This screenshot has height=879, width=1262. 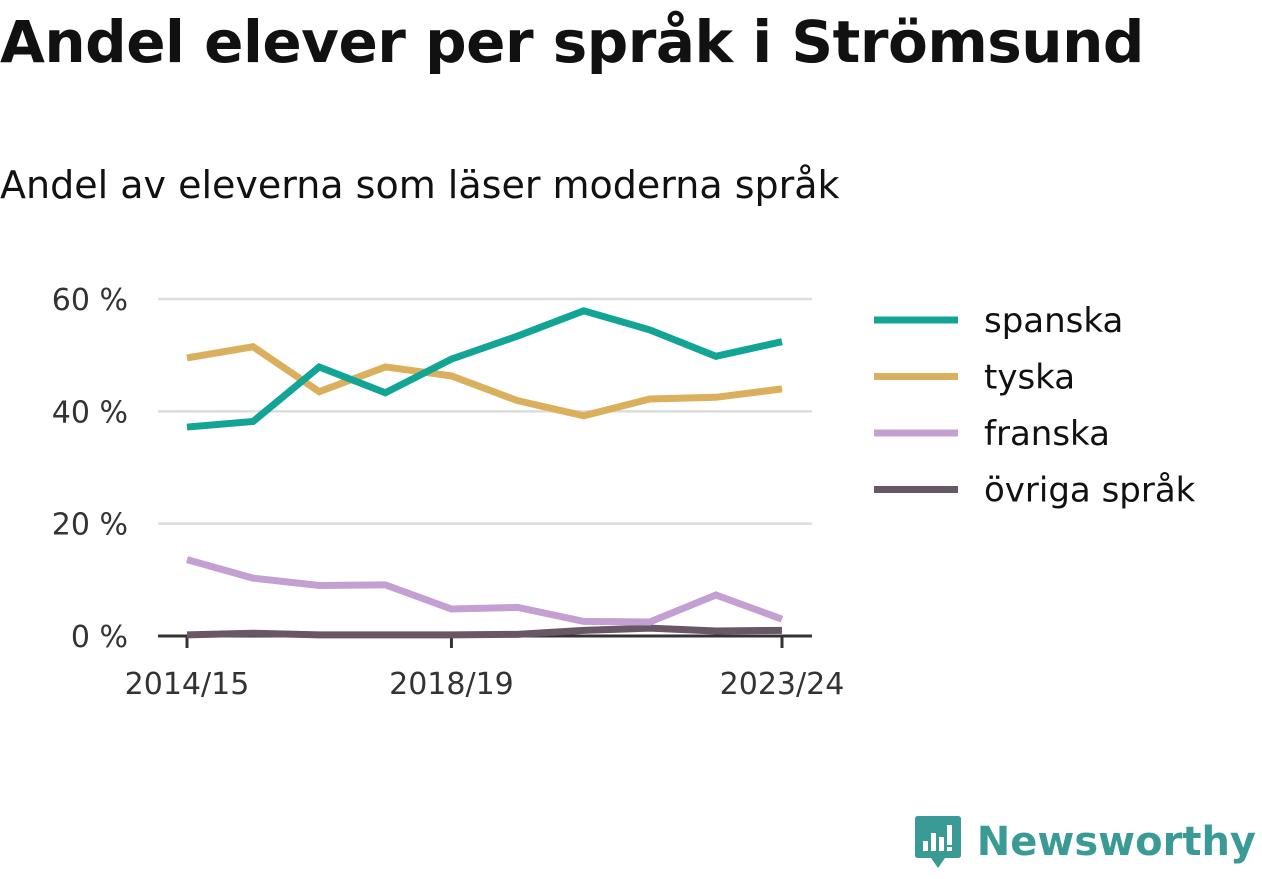 I want to click on legend-label: övriga språk, so click(x=1090, y=491).